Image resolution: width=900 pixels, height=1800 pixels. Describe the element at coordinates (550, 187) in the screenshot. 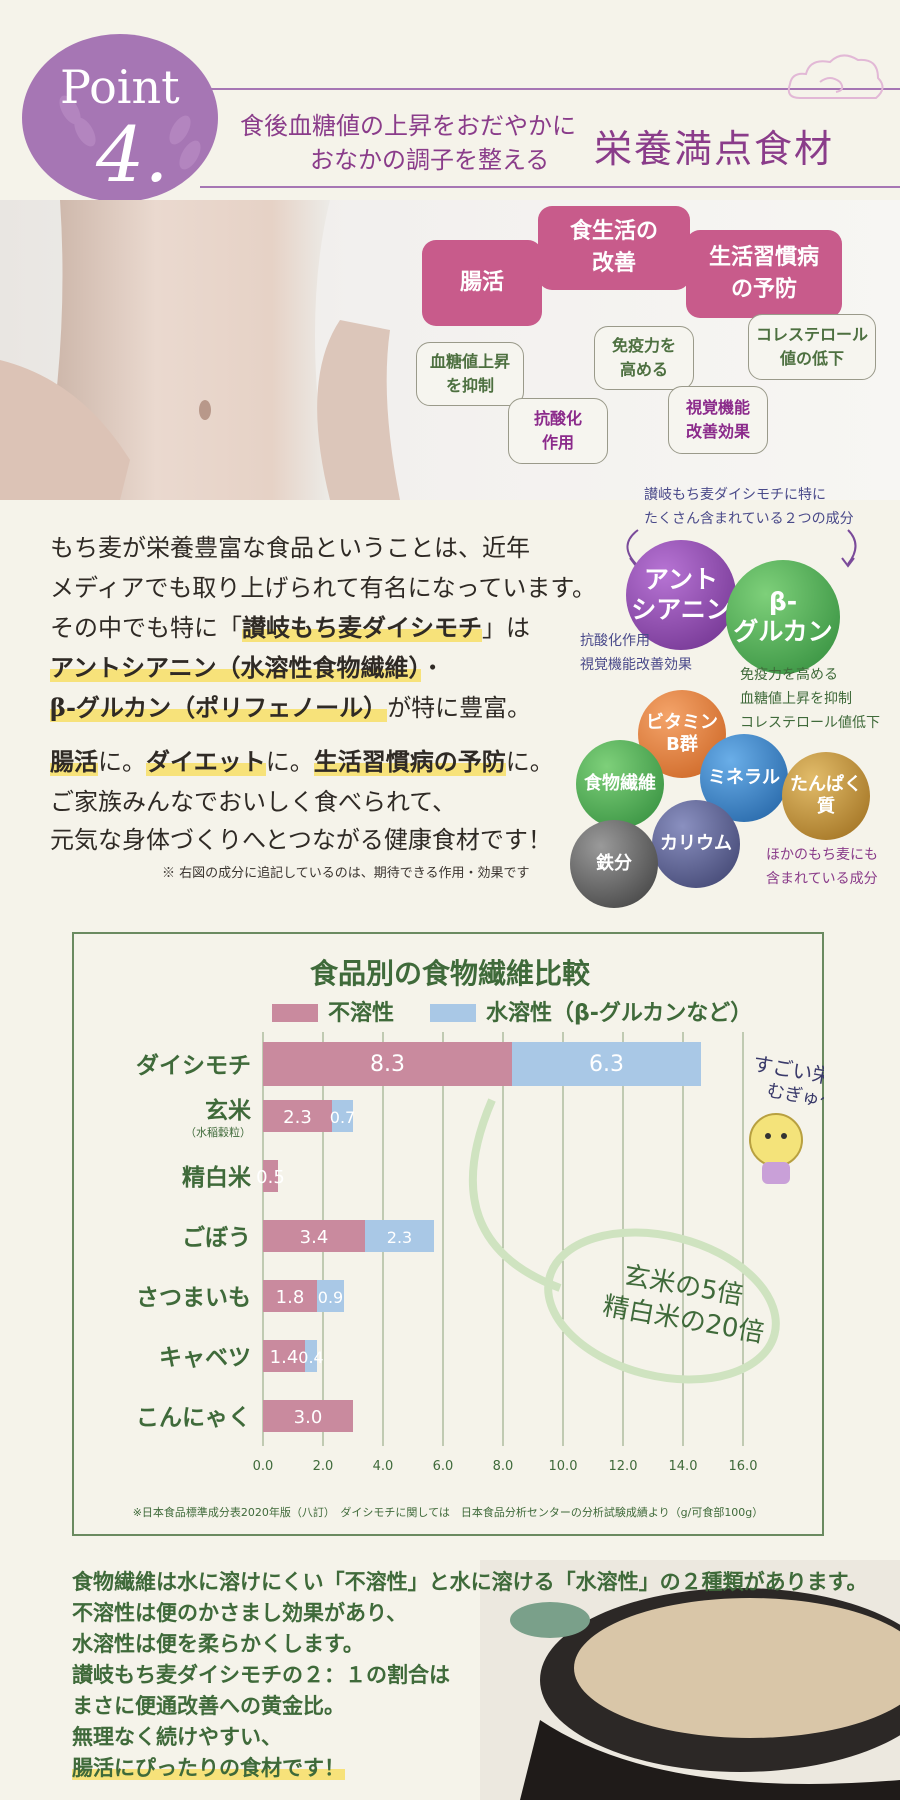

I see `header-divider-bottom` at that location.